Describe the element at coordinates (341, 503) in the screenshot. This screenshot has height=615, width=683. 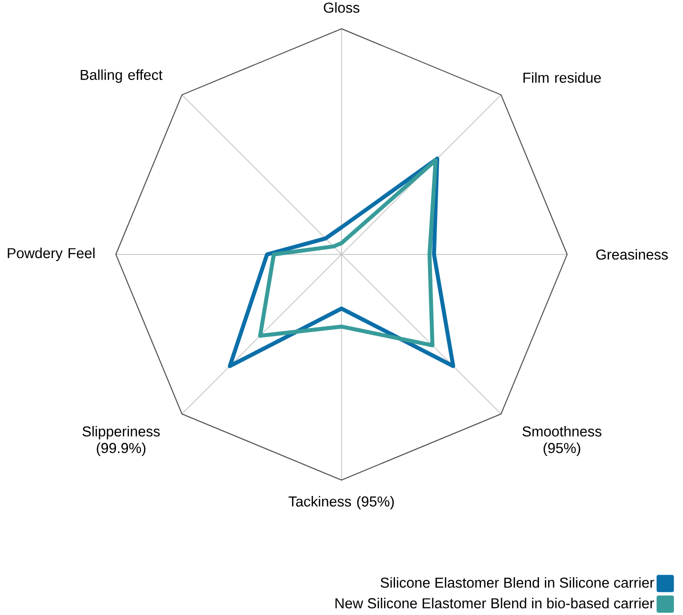
I see `spoke-label: Tackiness (95%)` at that location.